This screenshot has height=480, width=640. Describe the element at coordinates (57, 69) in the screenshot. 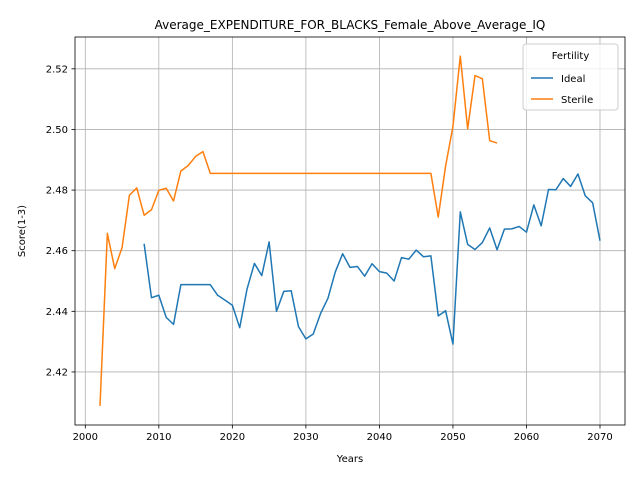

I see `y-tick-label: 2.52` at that location.